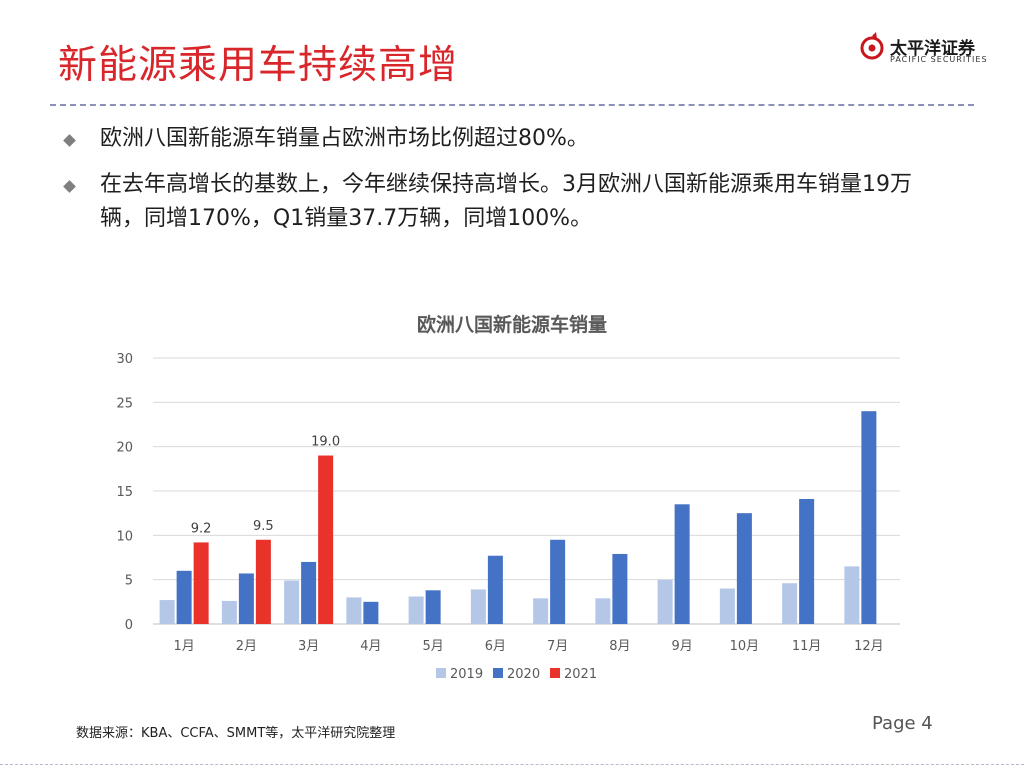  I want to click on x-tick-label: 5月, so click(432, 646).